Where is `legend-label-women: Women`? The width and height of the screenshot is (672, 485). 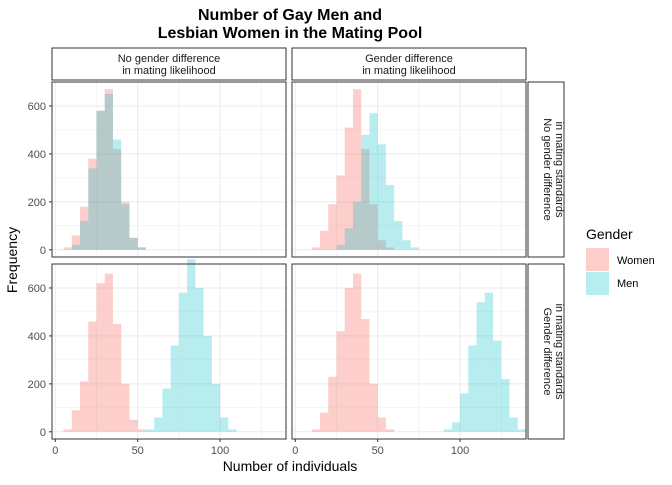
legend-label-women: Women is located at coordinates (636, 261).